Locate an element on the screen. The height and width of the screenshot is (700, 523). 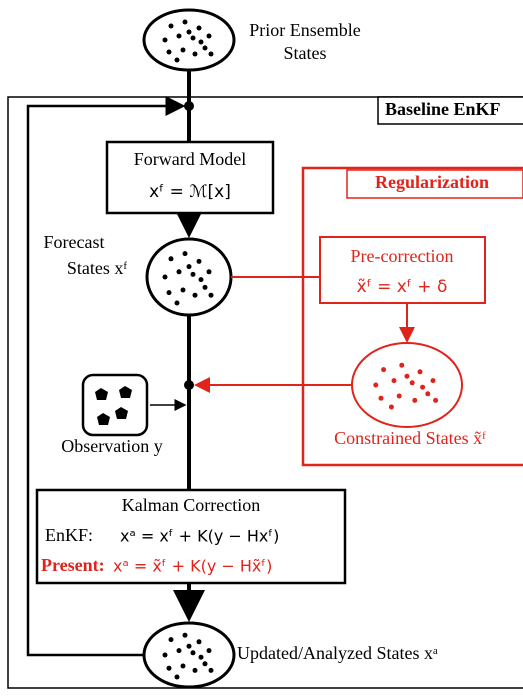
observation-marks is located at coordinates (113, 405).